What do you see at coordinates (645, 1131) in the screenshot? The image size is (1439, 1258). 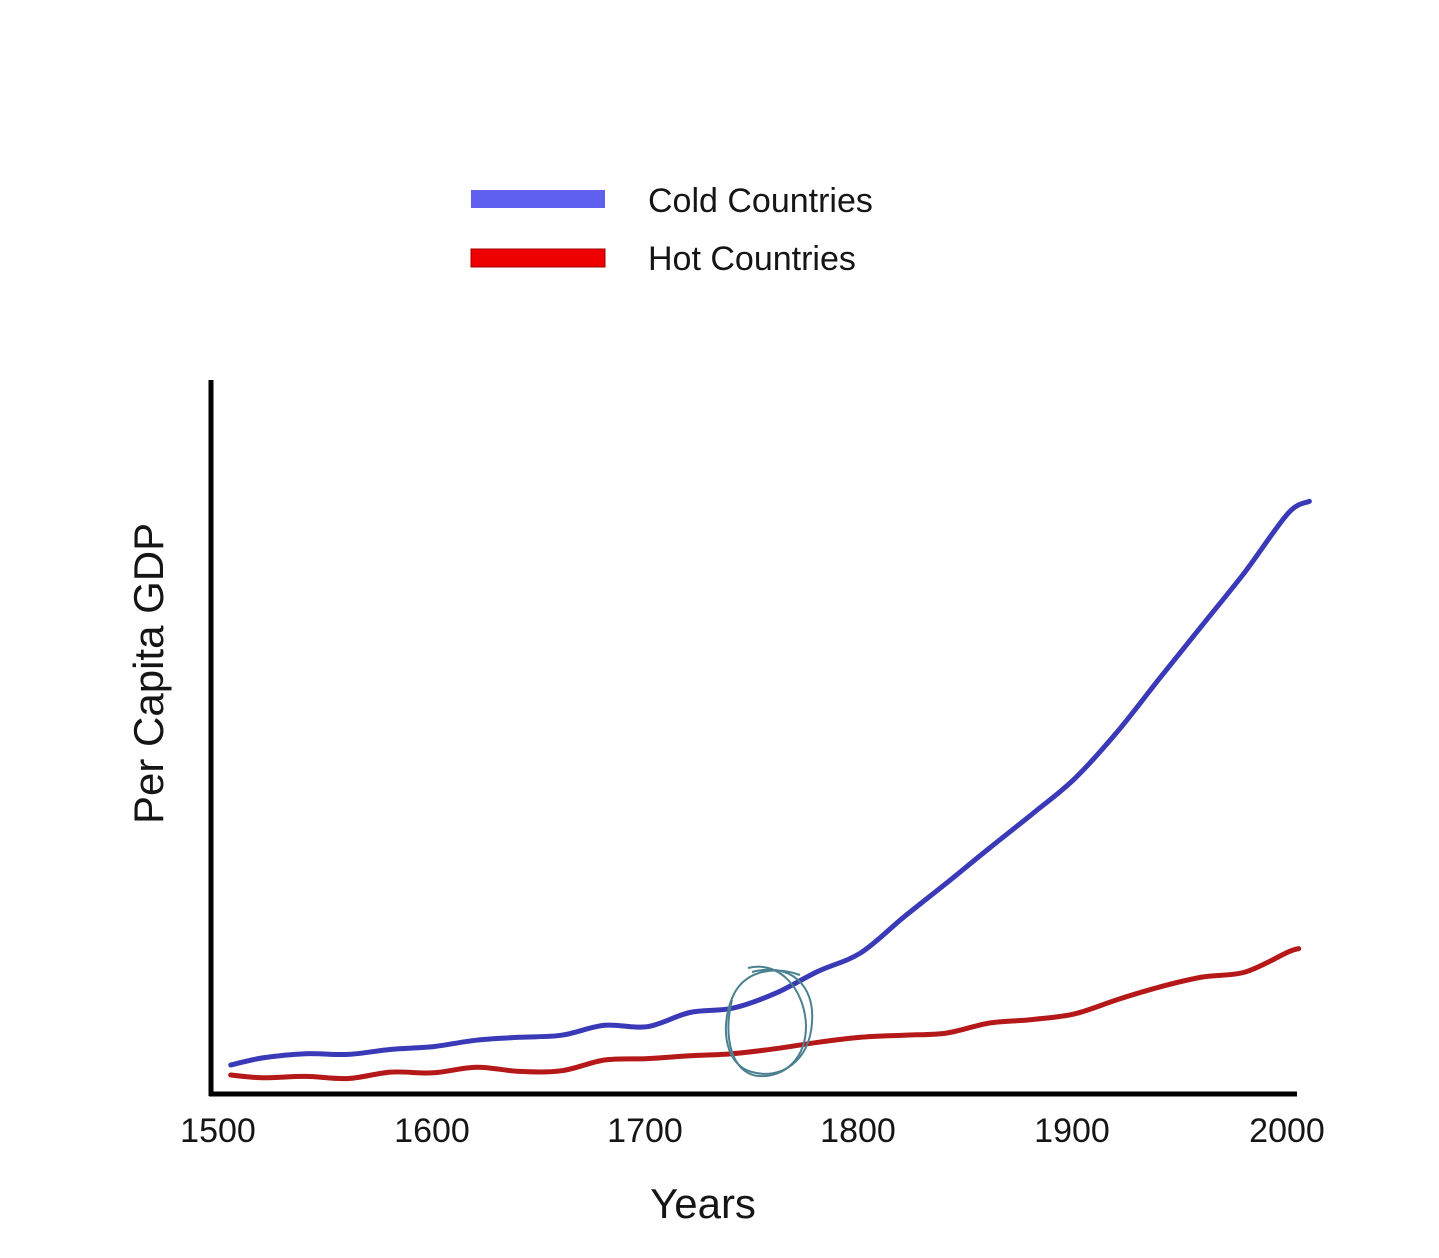 I see `x-tick-1700: 1700` at bounding box center [645, 1131].